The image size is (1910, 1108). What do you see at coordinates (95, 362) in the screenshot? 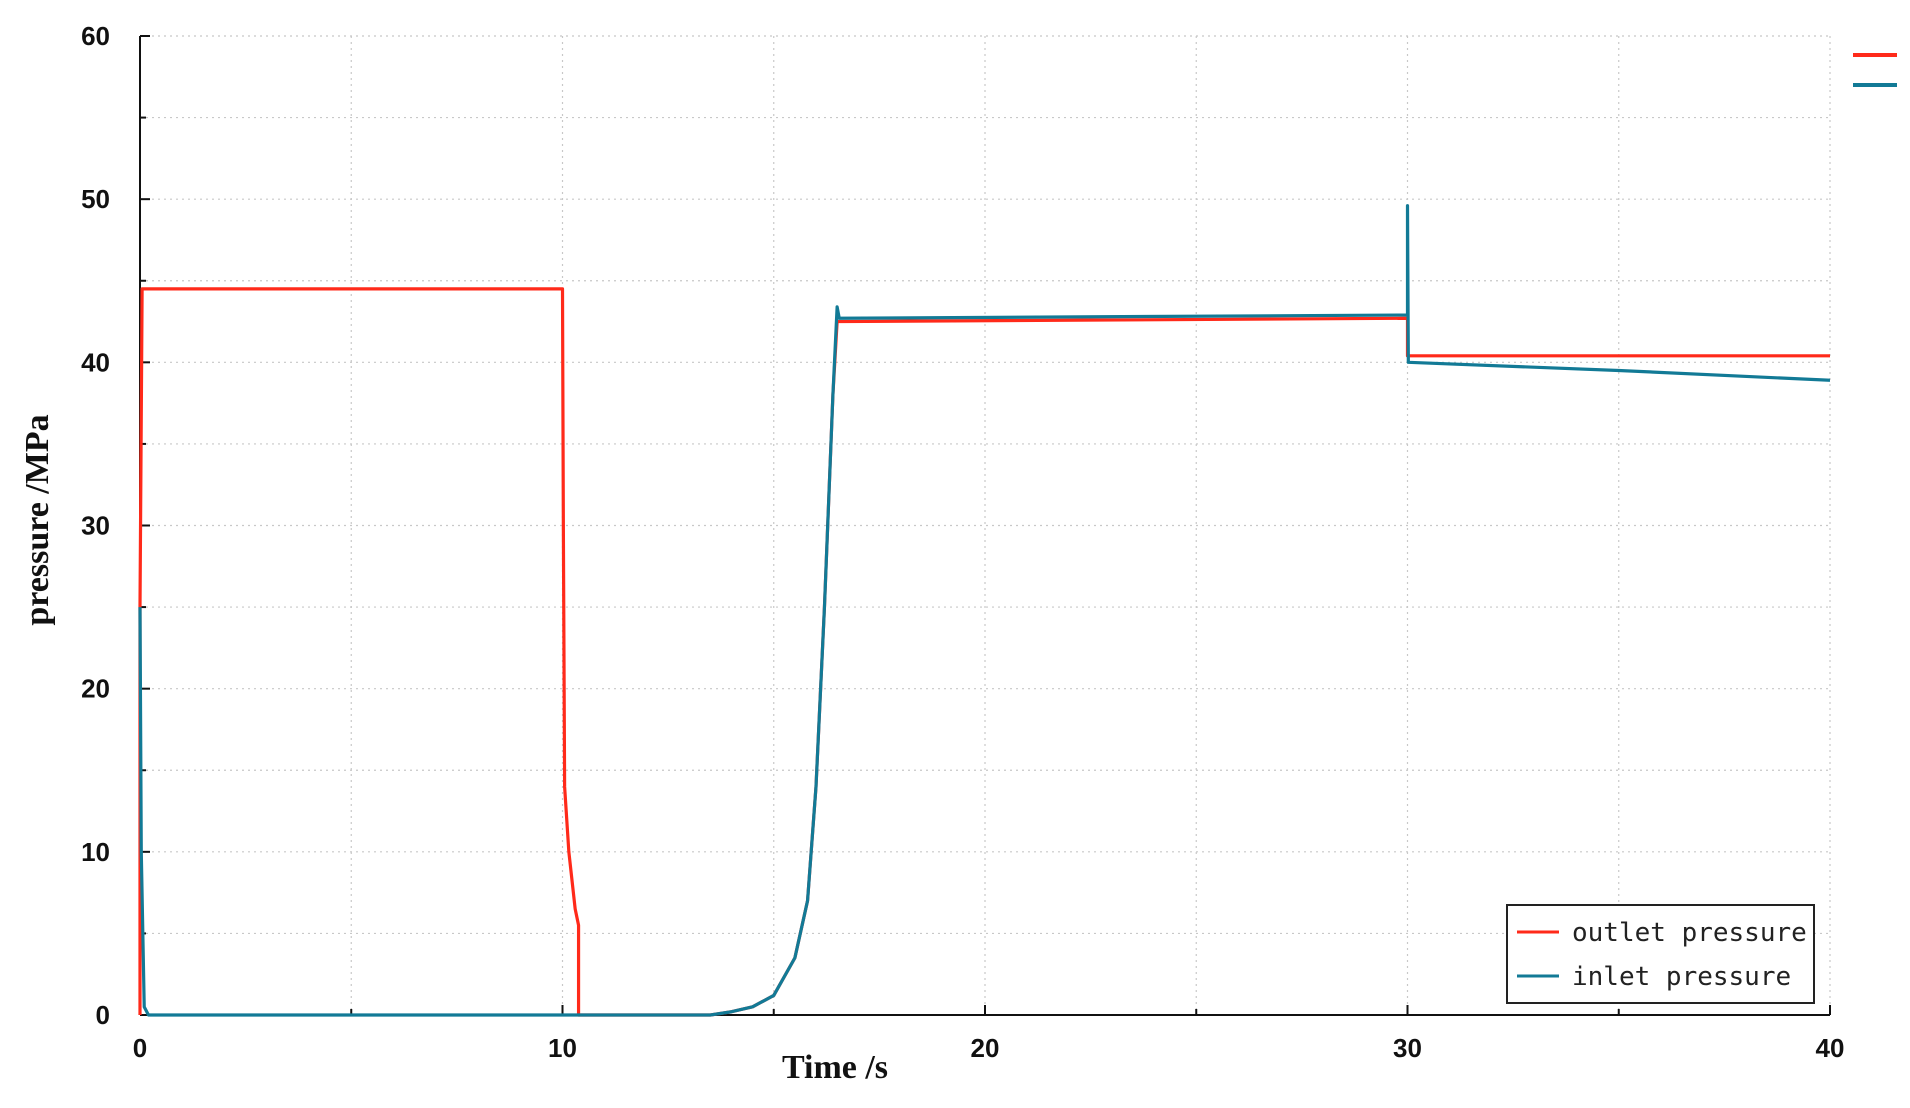
I see `y-tick-label: 40` at bounding box center [95, 362].